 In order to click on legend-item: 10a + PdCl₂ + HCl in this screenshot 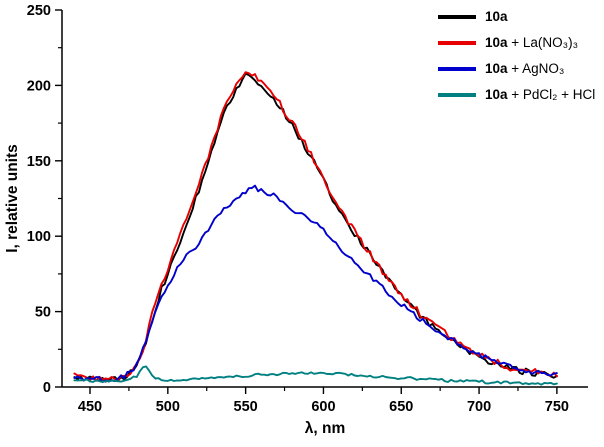, I will do `click(516, 95)`.